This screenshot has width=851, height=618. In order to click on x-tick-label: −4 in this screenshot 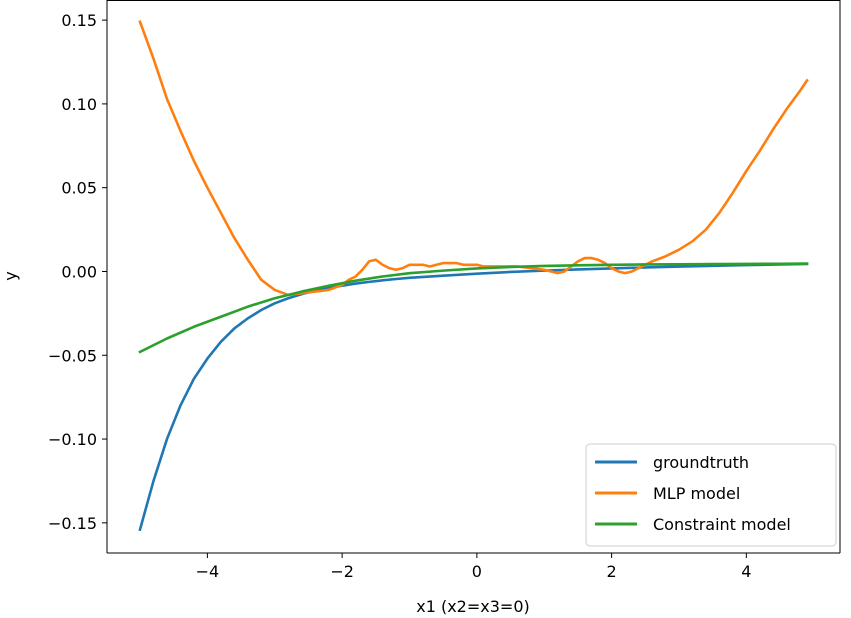, I will do `click(208, 571)`.